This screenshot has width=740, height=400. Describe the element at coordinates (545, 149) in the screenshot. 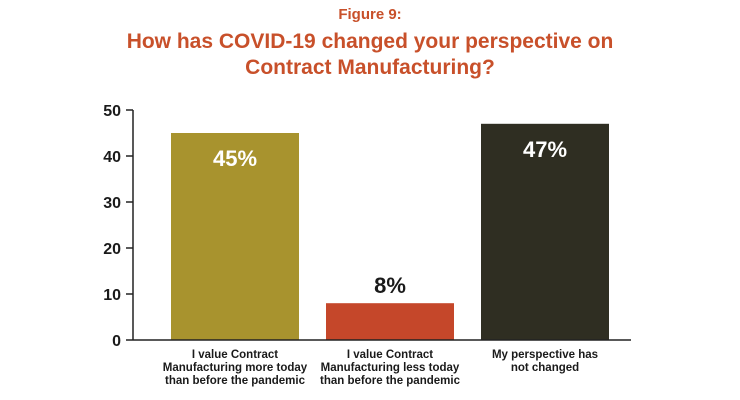

I see `bar-data-label: 47%` at that location.